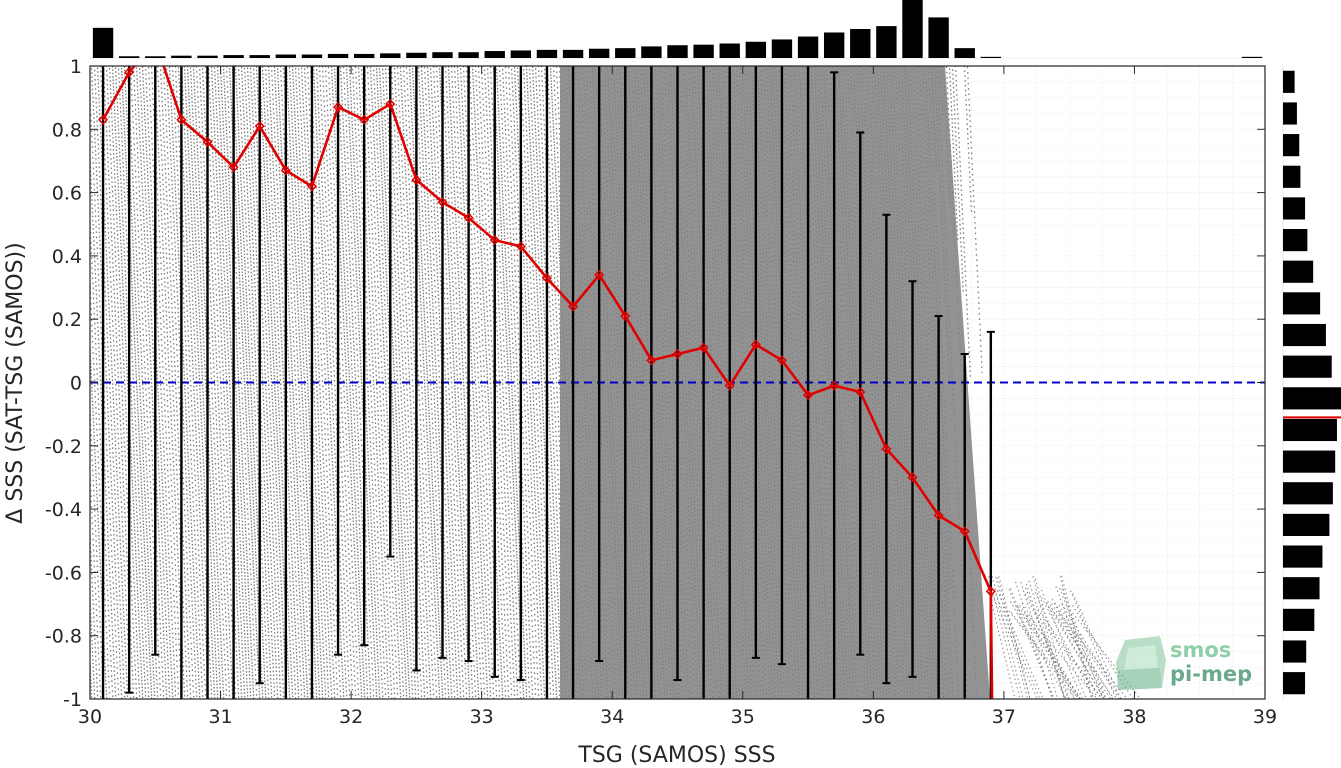  I want to click on x-axis-label: TSG (SAMOS) SSS, so click(676, 755).